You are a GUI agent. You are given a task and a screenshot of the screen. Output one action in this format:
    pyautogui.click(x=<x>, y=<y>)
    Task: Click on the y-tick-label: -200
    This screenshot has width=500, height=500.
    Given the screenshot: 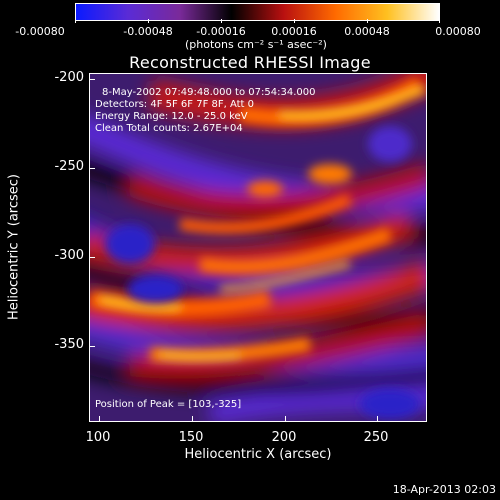 What is the action you would take?
    pyautogui.click(x=69, y=77)
    